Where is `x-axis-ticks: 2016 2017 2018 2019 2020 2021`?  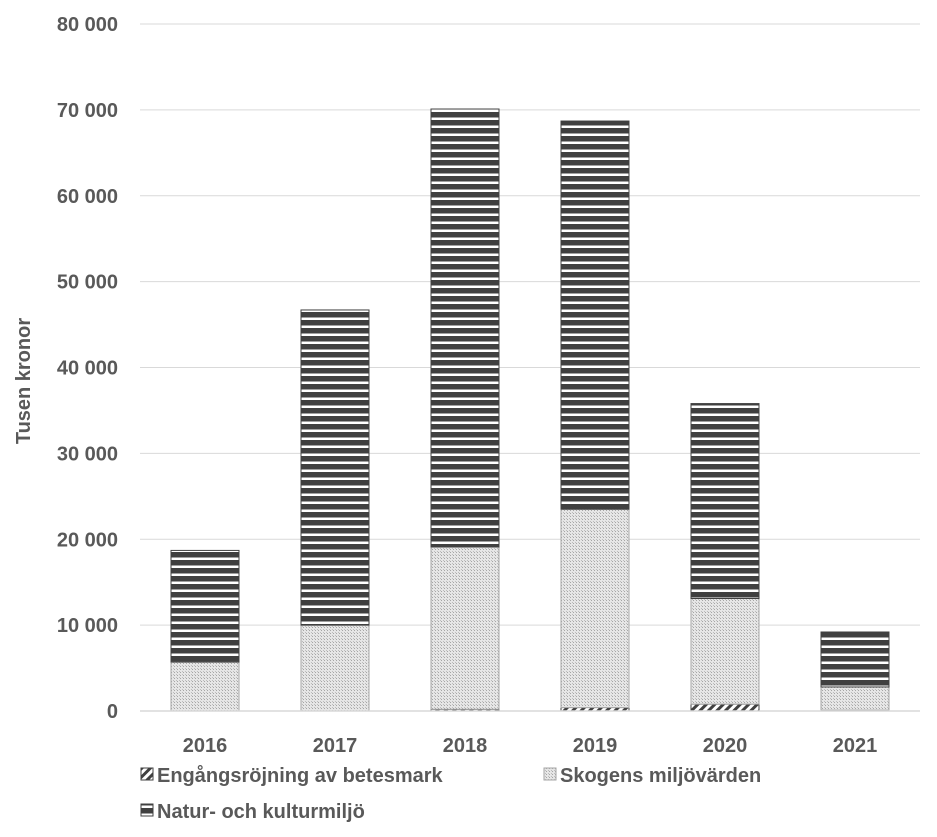 x-axis-ticks: 2016 2017 2018 2019 2020 2021 is located at coordinates (530, 746).